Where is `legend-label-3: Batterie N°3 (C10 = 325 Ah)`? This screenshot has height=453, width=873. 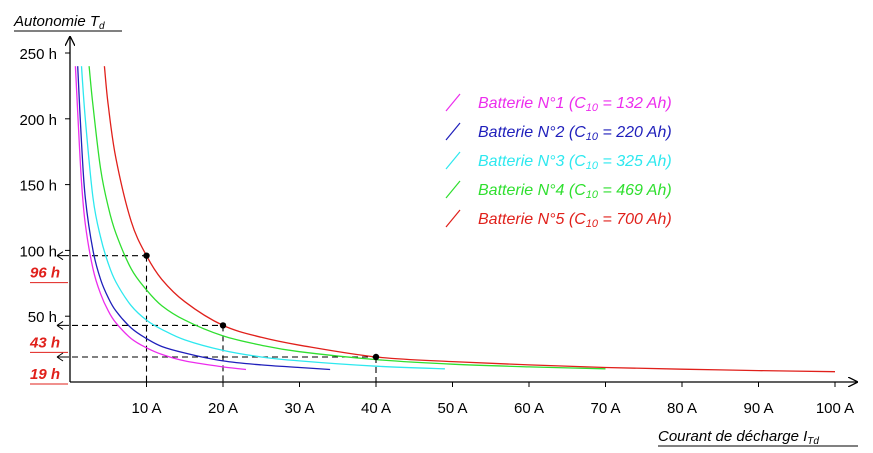
legend-label-3: Batterie N°3 (C10 = 325 Ah) is located at coordinates (575, 162).